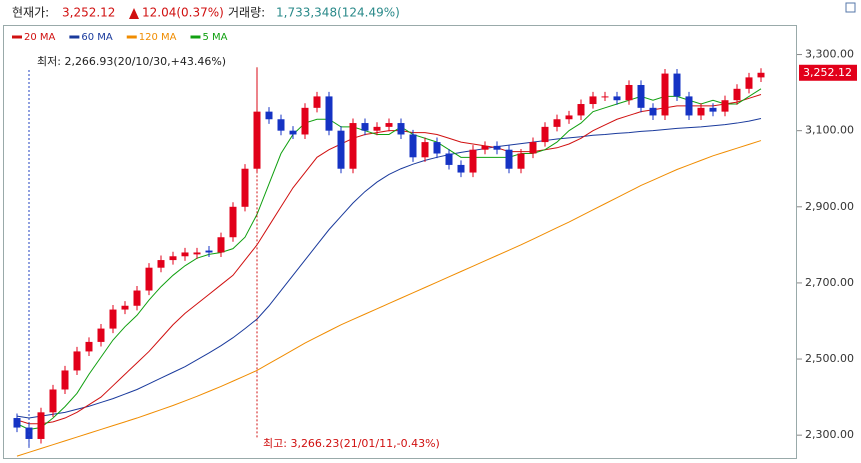 The image size is (861, 463). I want to click on menu-icon, so click(850, 7).